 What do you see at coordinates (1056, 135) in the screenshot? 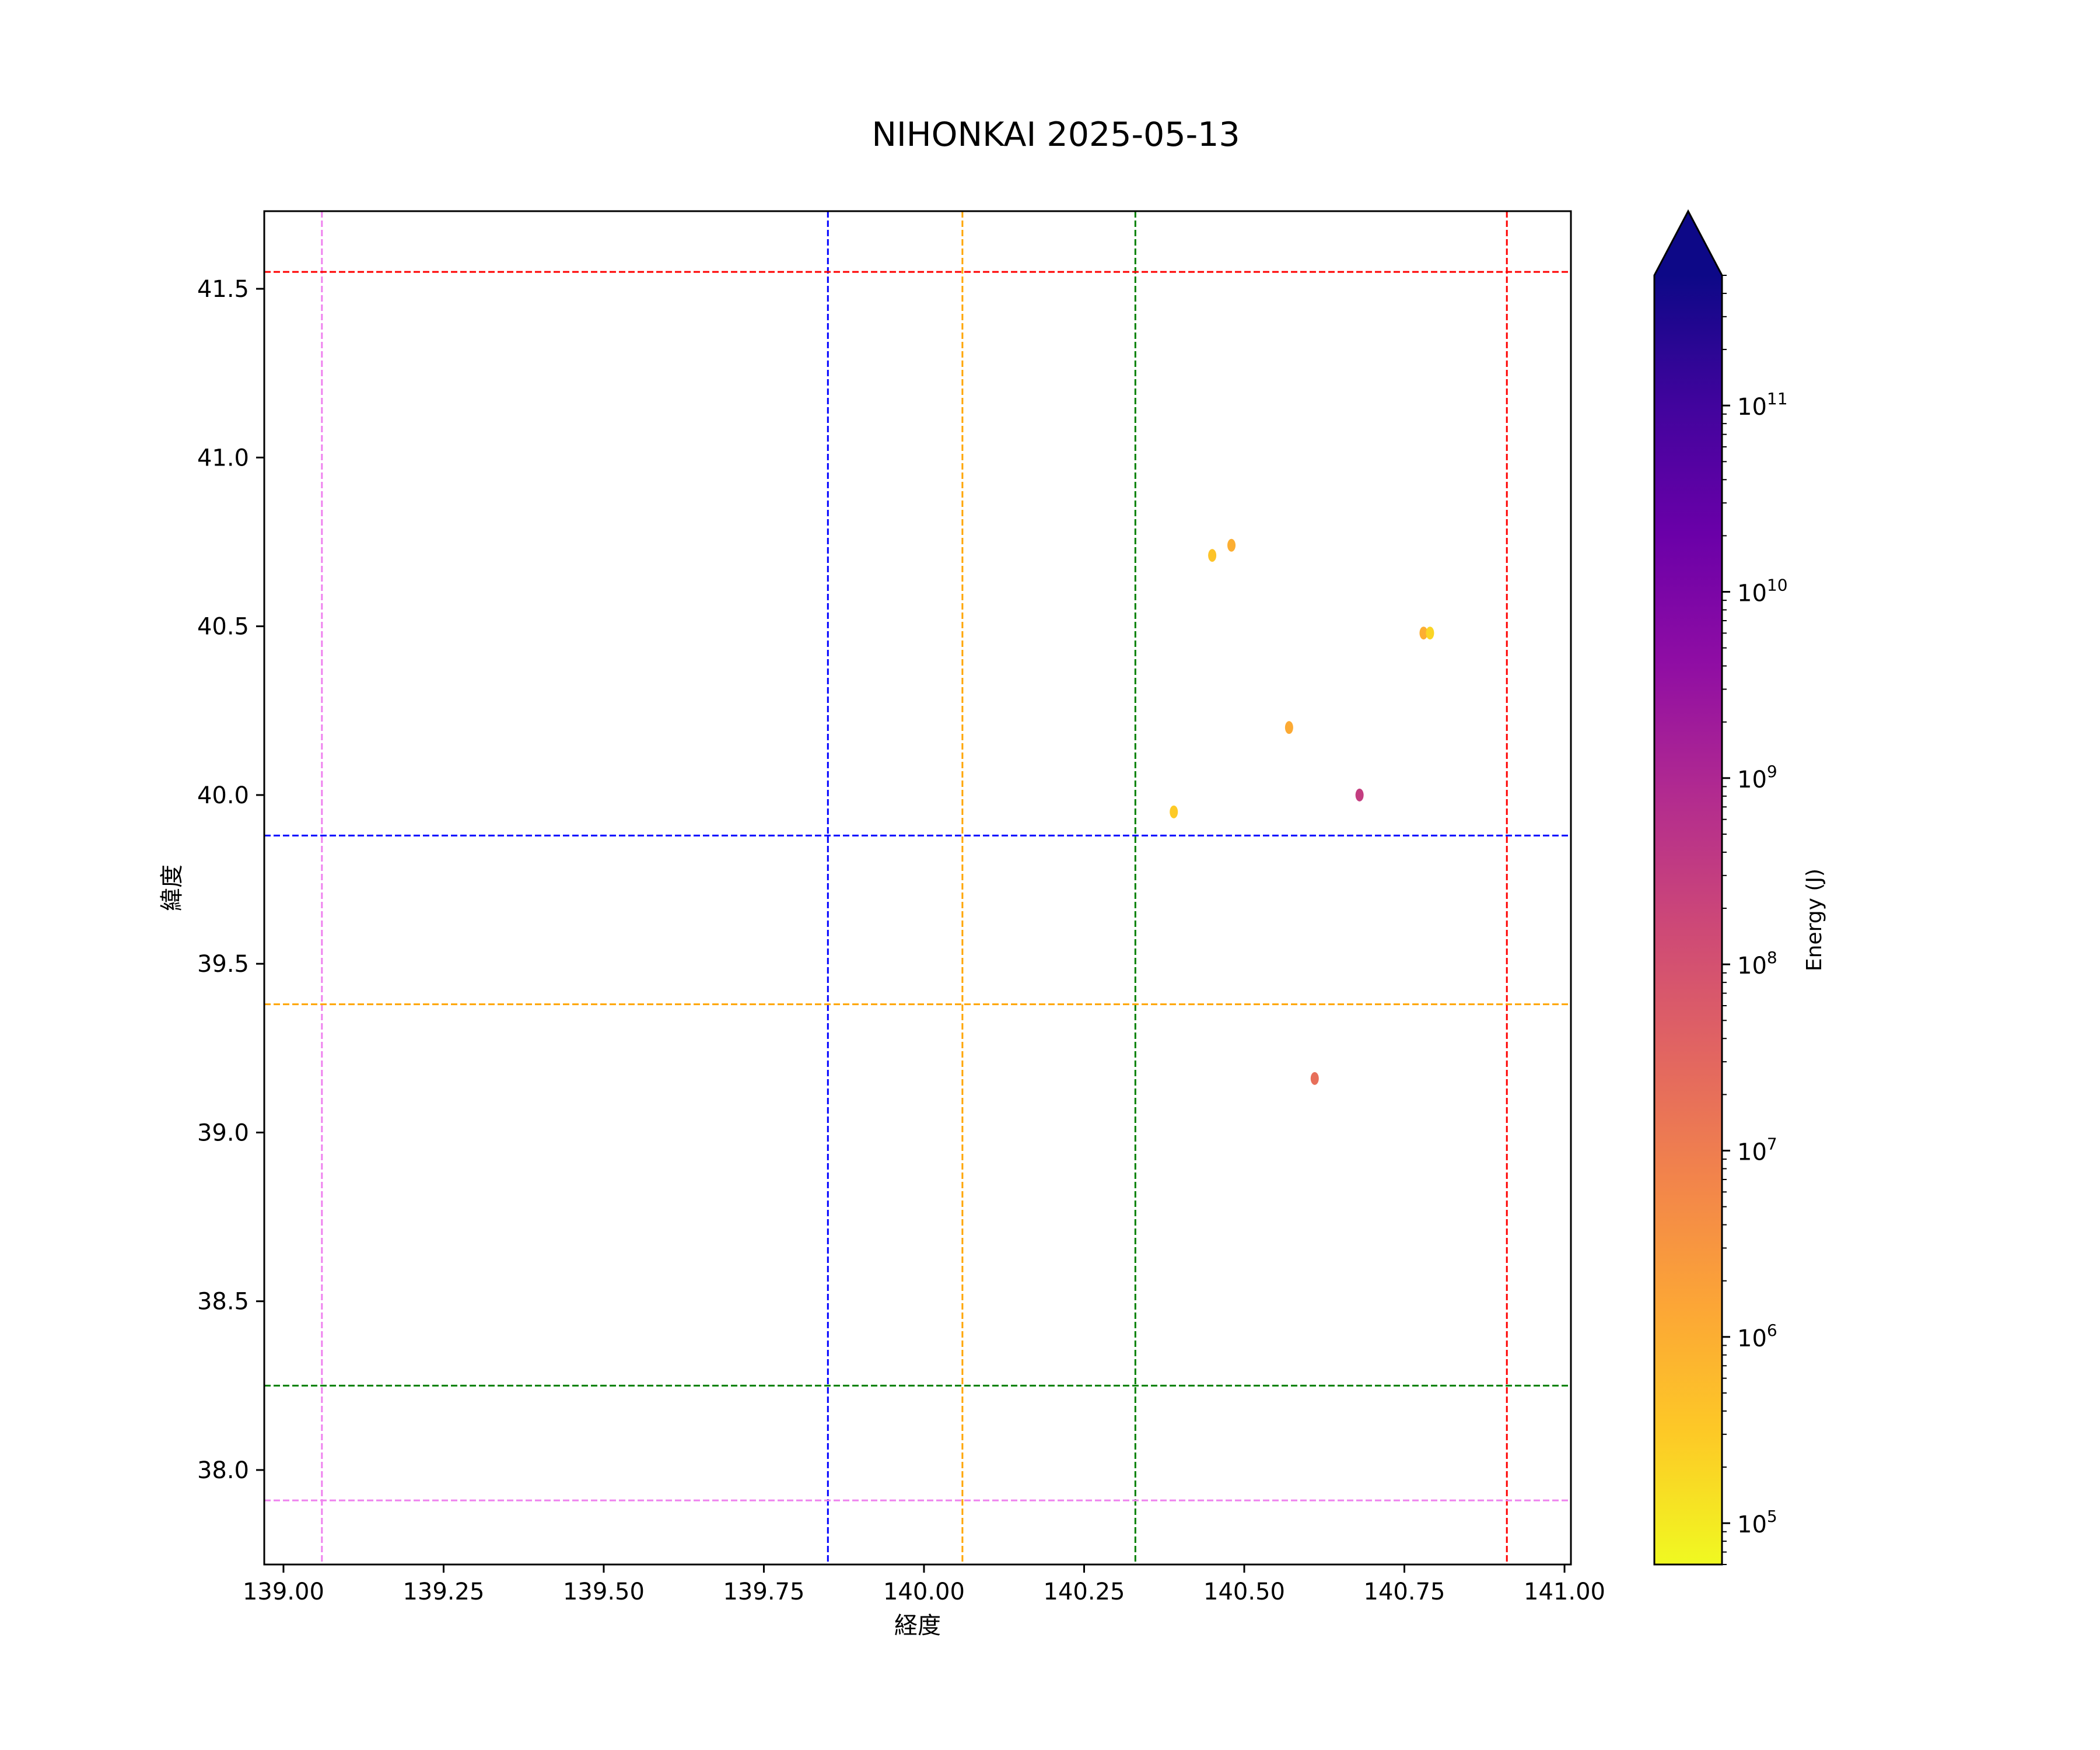
I see `chart-title: NIHONKAI 2025-05-13` at bounding box center [1056, 135].